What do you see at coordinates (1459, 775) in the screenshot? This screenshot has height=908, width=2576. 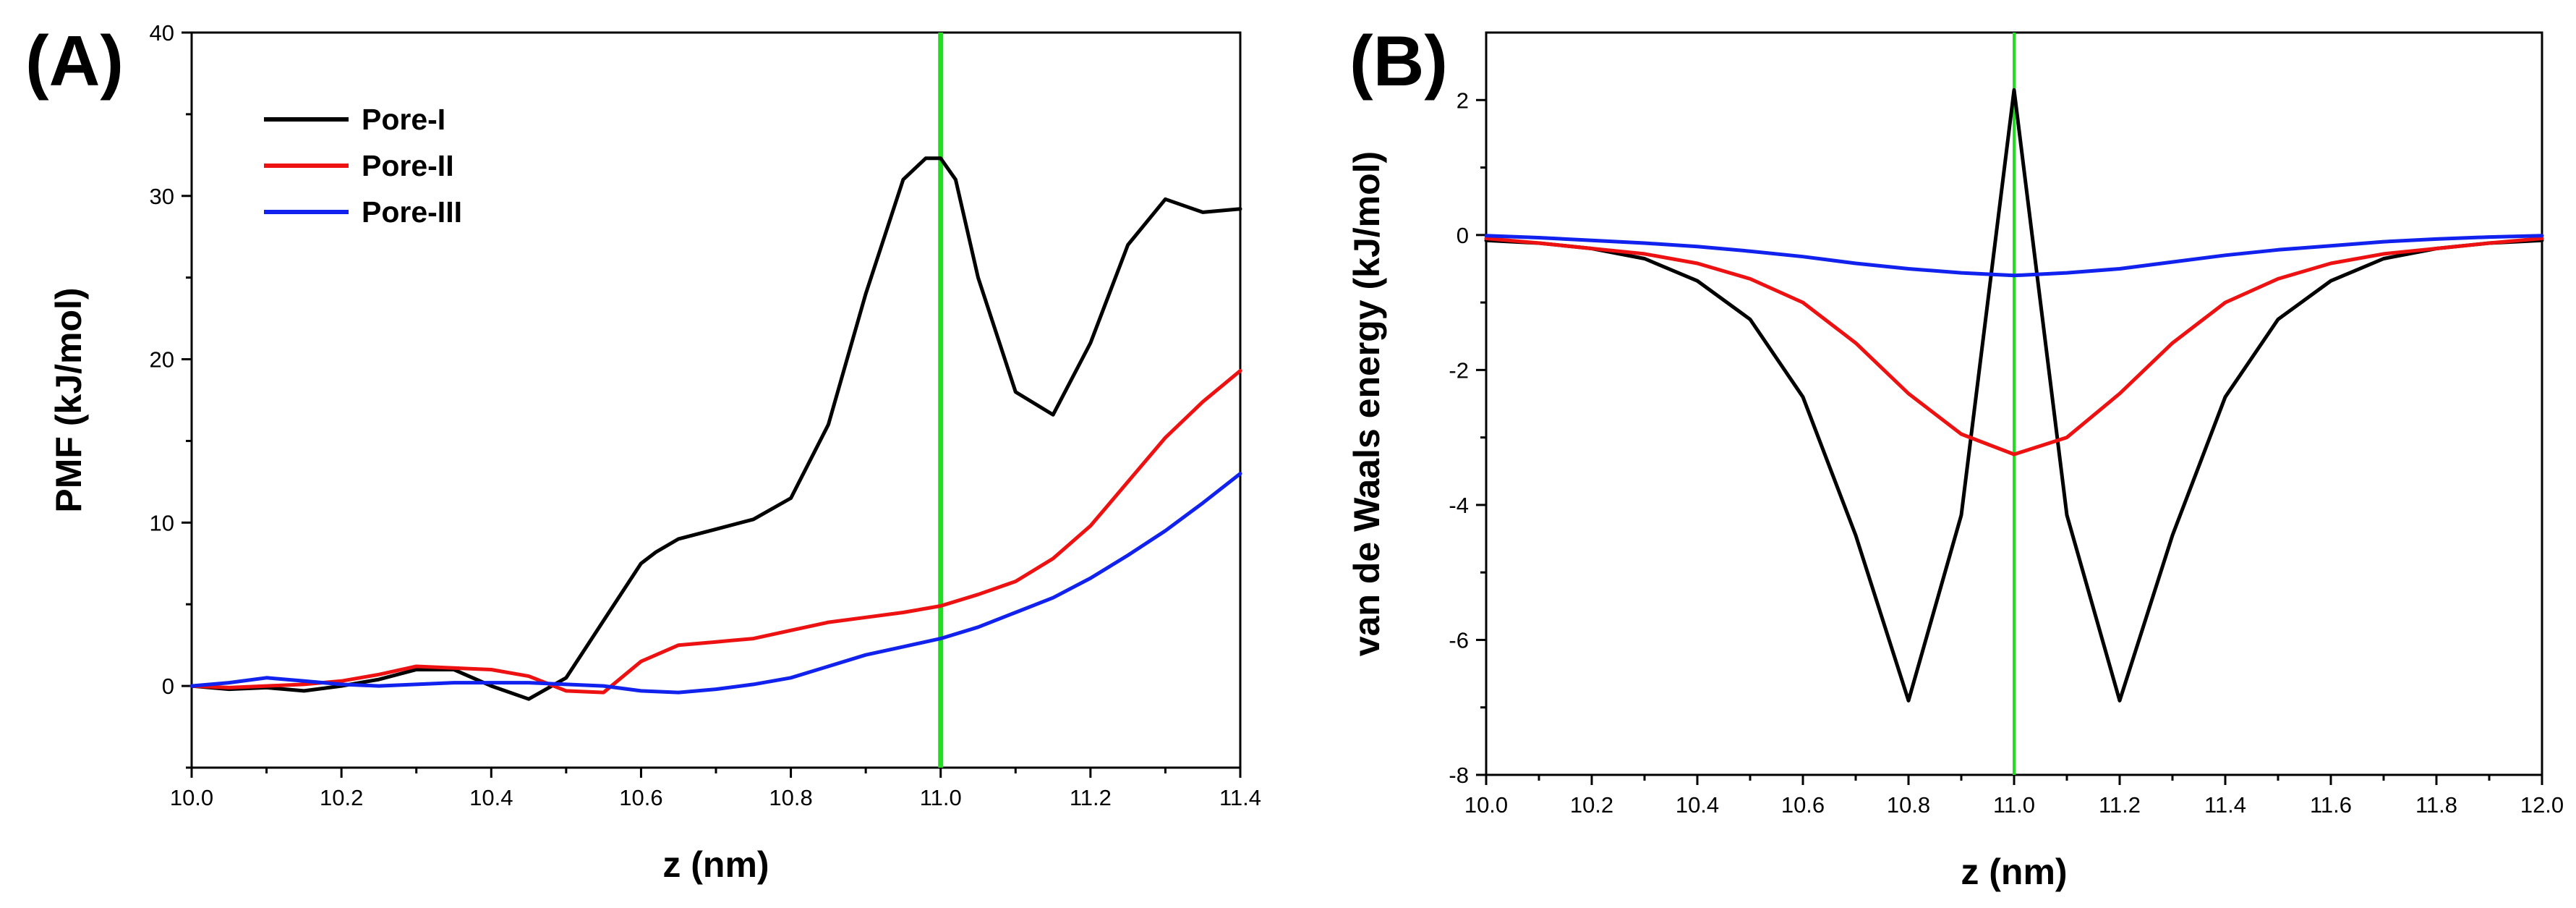 I see `y-tick-label: -8` at bounding box center [1459, 775].